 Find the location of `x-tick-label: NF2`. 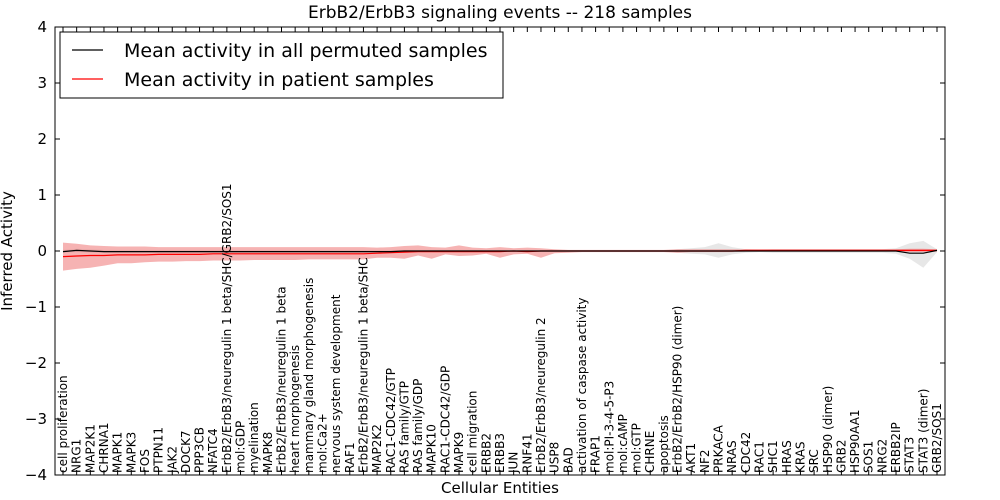

x-tick-label: NF2 is located at coordinates (705, 461).